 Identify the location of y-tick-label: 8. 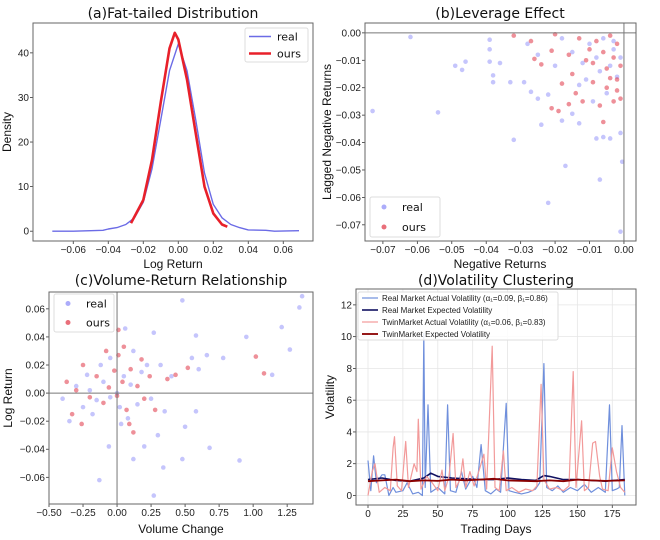
(349, 369).